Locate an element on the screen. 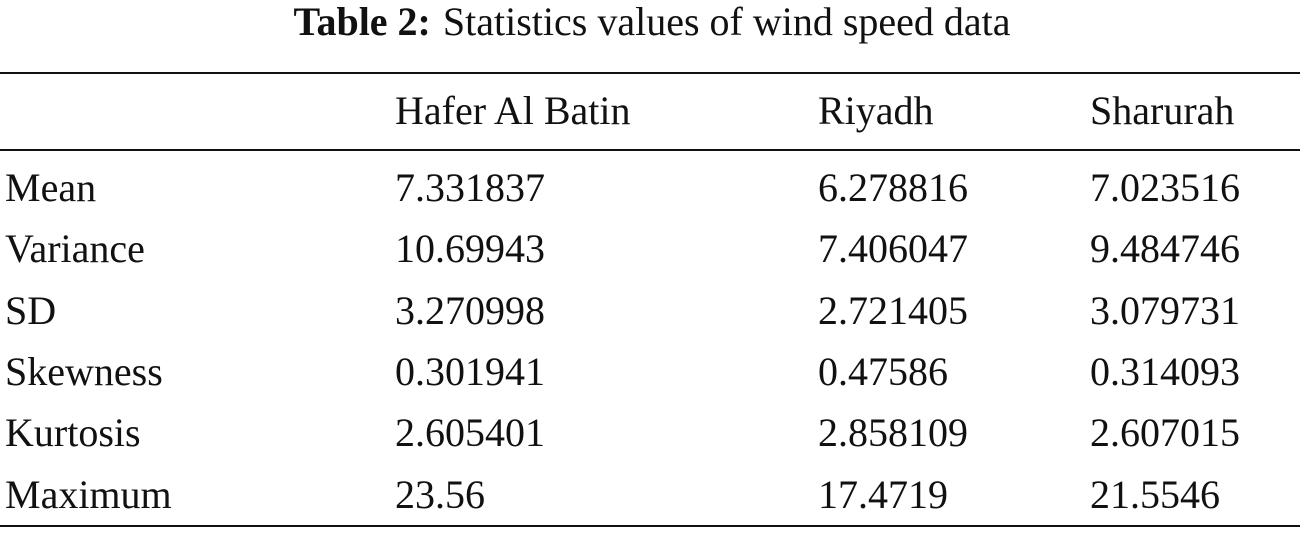  cell: 0.301941 is located at coordinates (470, 371).